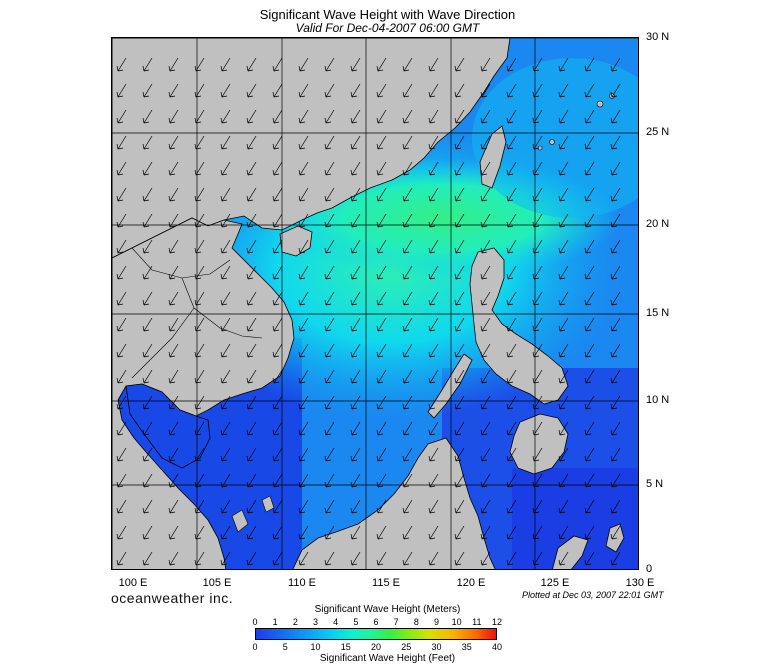 The width and height of the screenshot is (775, 665). I want to click on land-borneo, so click(394, 503).